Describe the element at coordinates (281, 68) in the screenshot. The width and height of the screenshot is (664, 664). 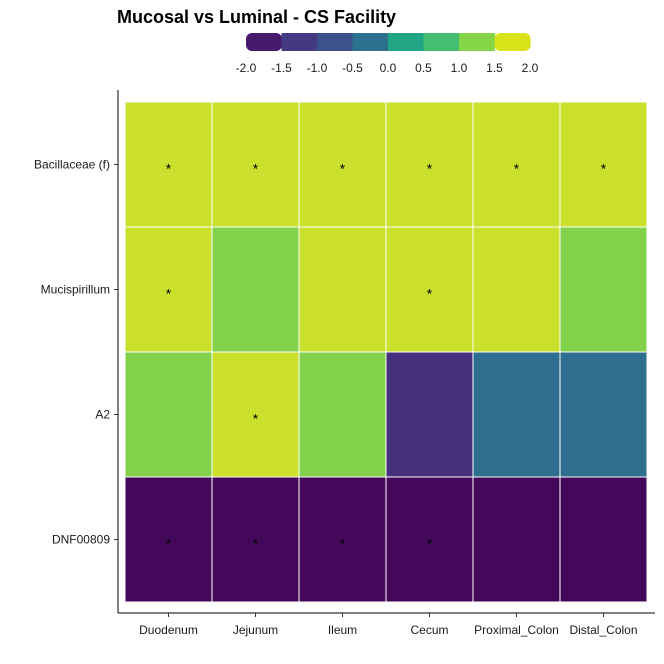
I see `legend-tick-label: -1.5` at that location.